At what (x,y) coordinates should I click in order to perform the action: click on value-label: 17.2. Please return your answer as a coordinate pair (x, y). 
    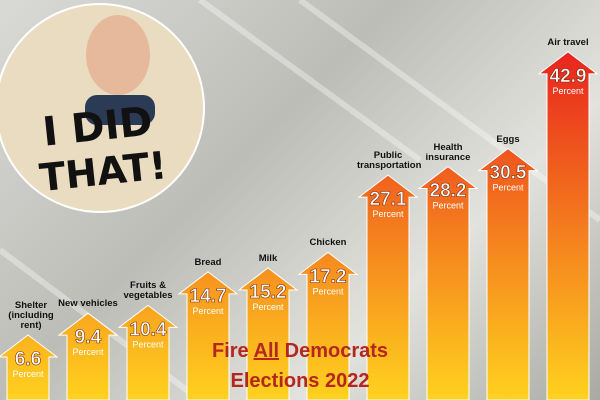
    Looking at the image, I should click on (328, 276).